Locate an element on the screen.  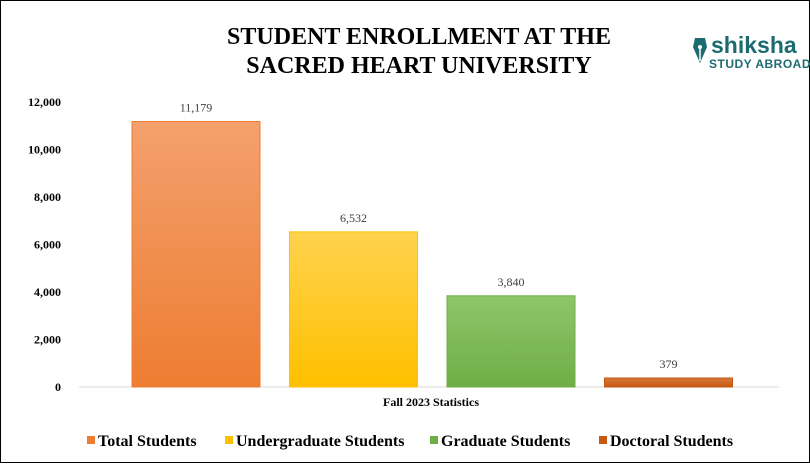
logo-tagline: STUDY ABROAD is located at coordinates (759, 64).